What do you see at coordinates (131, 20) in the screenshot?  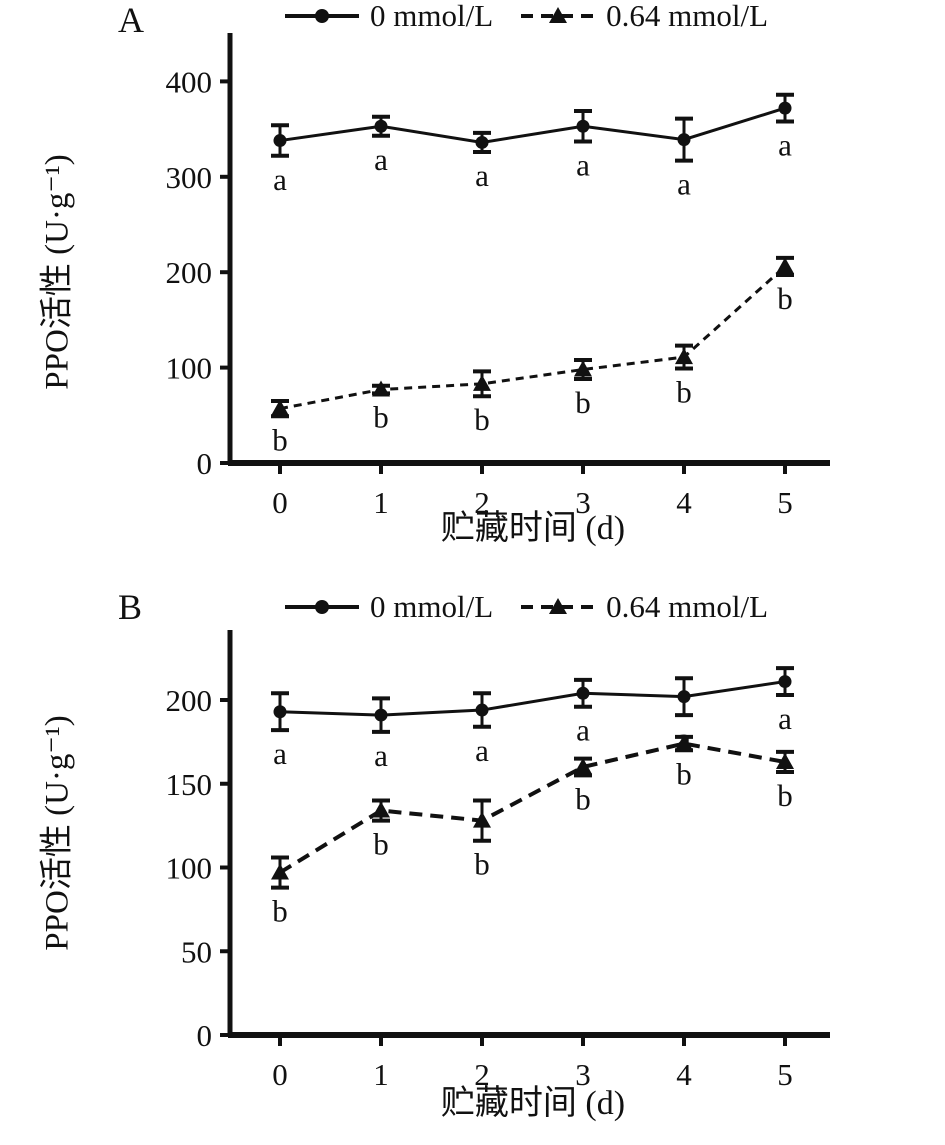 I see `panel-a-letter: A` at bounding box center [131, 20].